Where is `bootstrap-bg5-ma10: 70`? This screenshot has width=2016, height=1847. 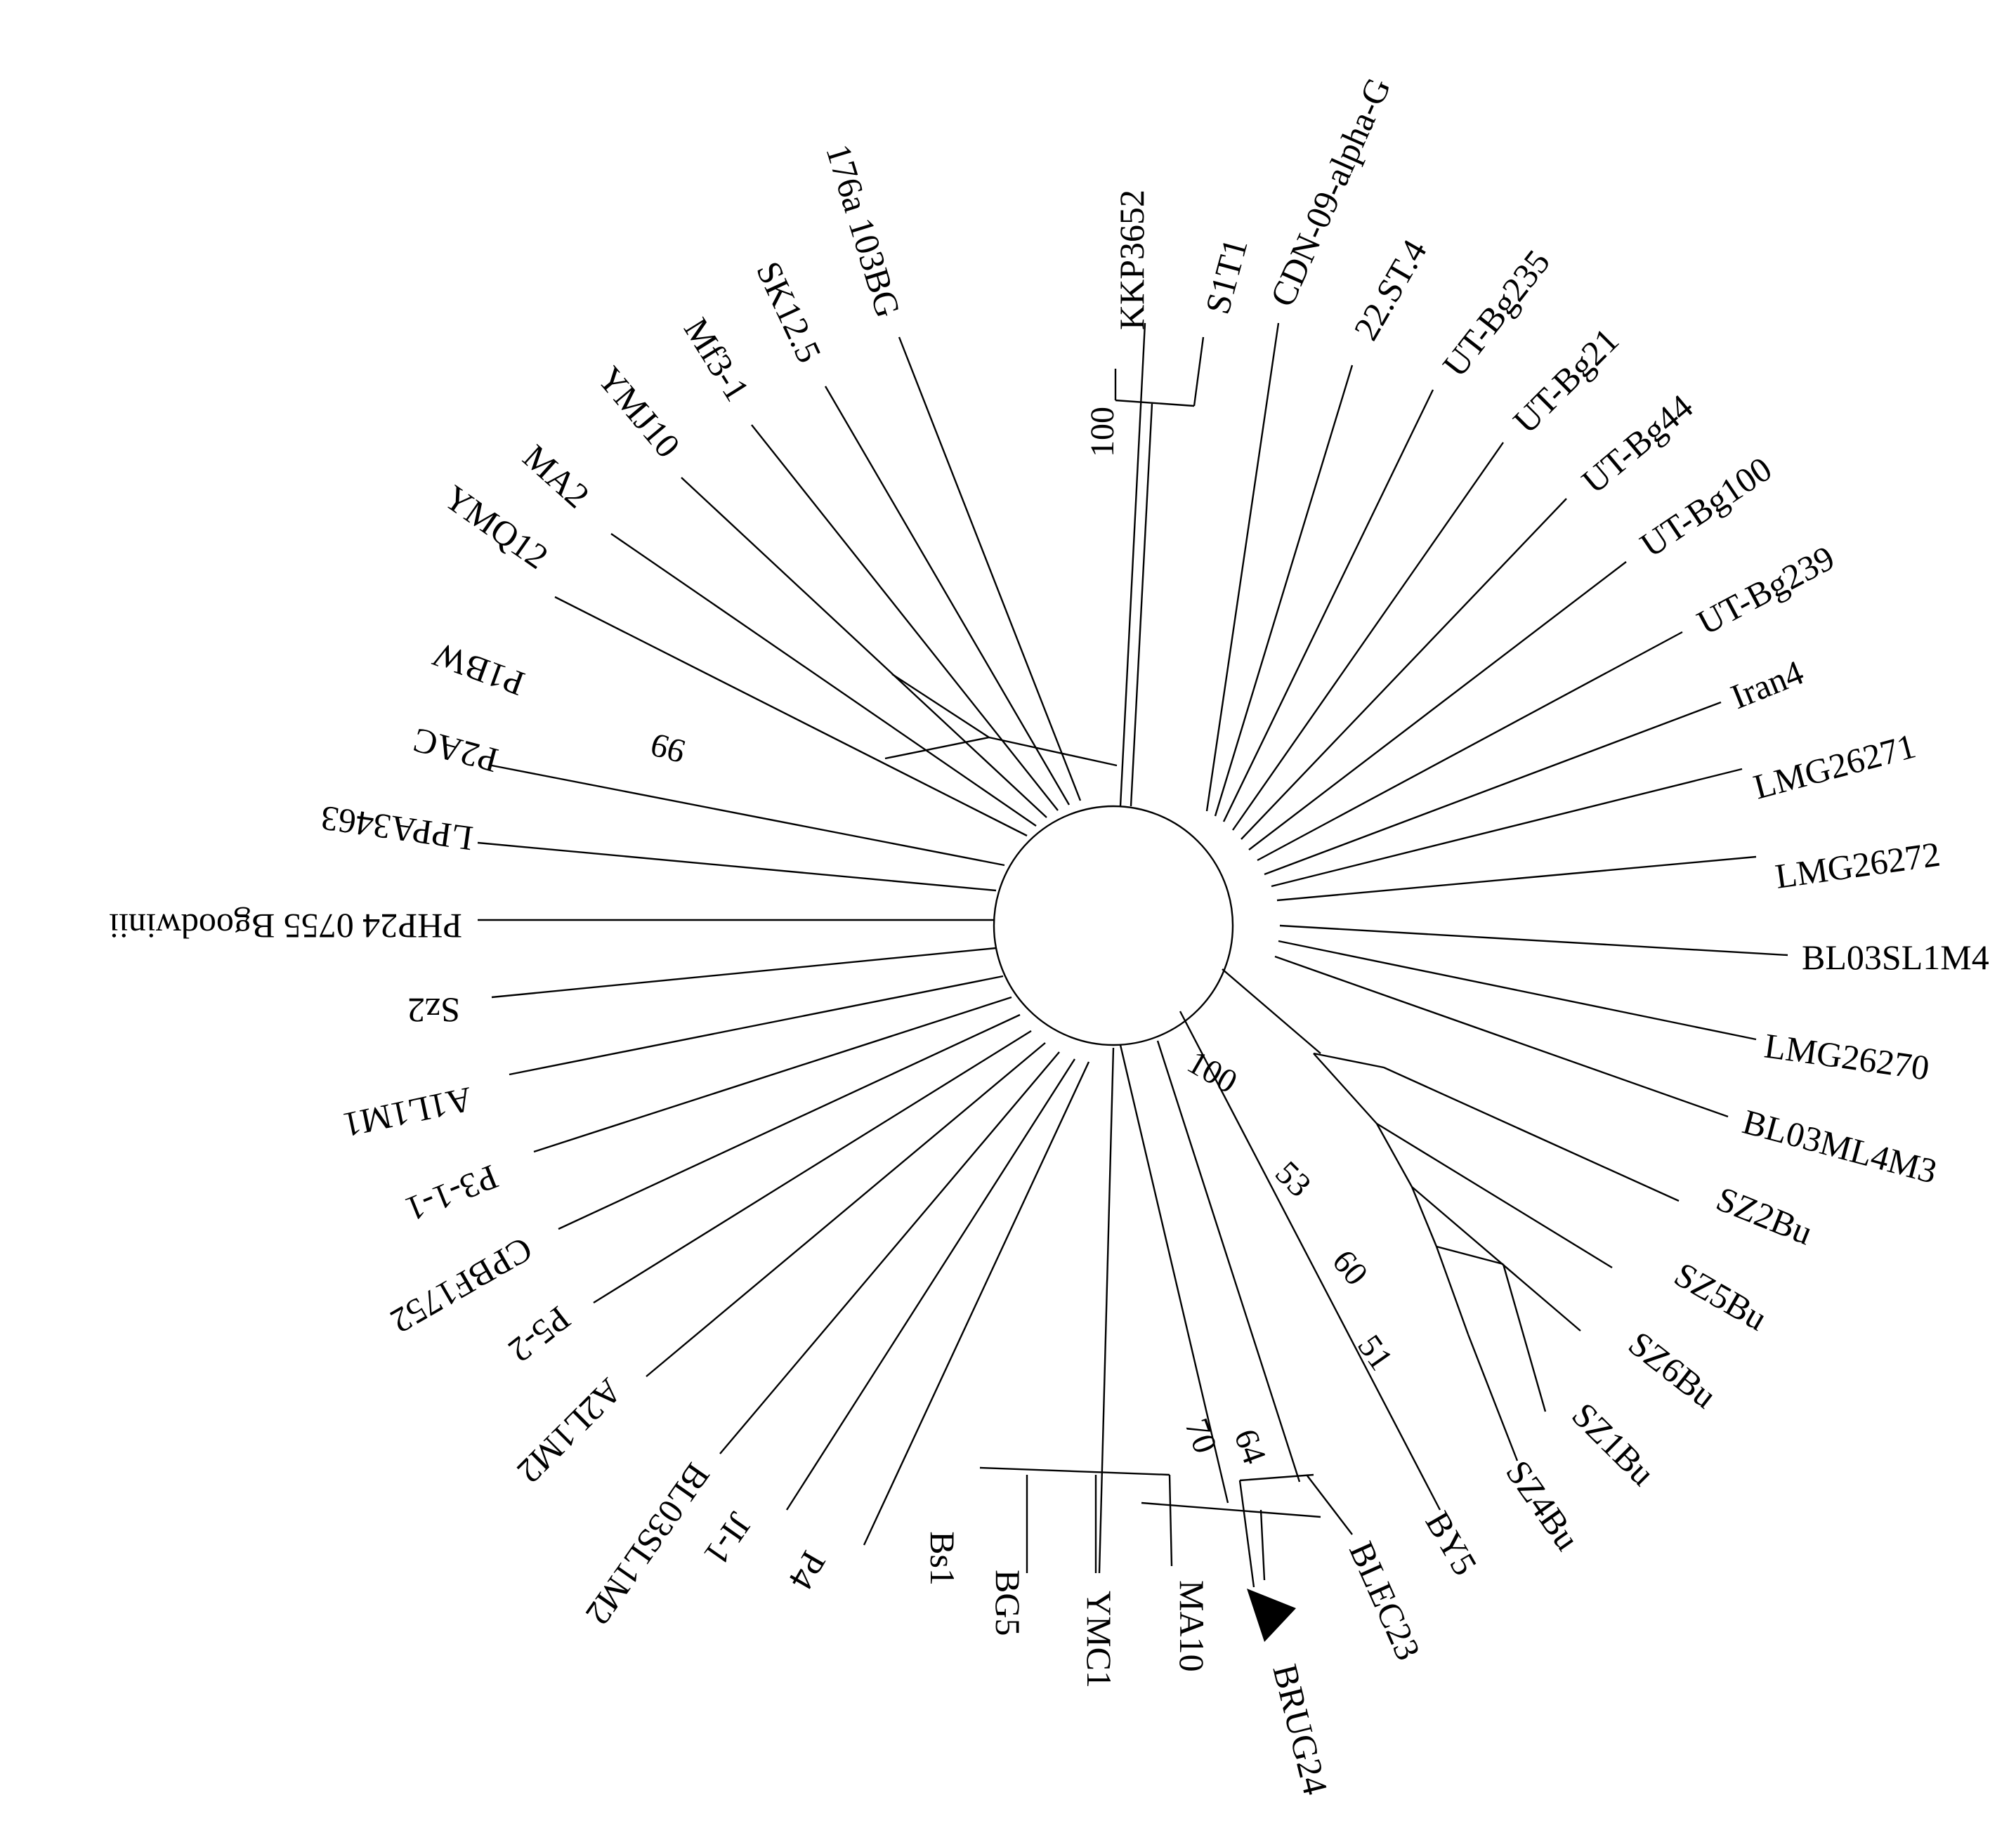 bootstrap-bg5-ma10: 70 is located at coordinates (1200, 1436).